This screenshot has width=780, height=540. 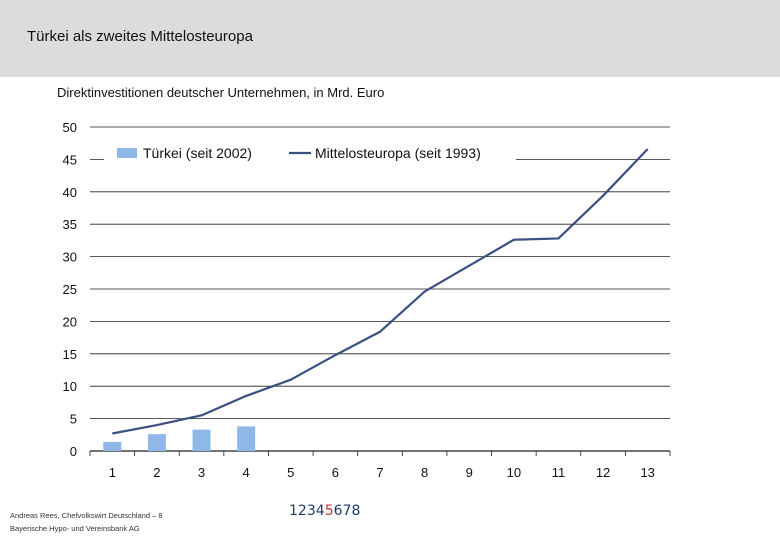 What do you see at coordinates (70, 321) in the screenshot?
I see `y-tick-label: 20` at bounding box center [70, 321].